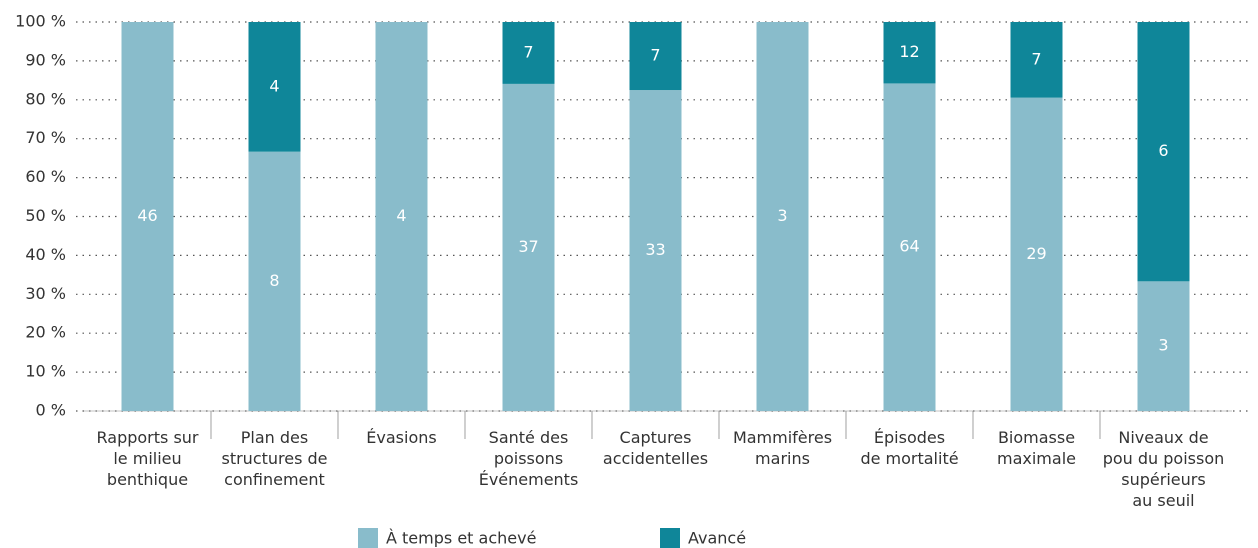 The height and width of the screenshot is (548, 1258). Describe the element at coordinates (45, 98) in the screenshot. I see `y-tick-label: 80 %` at that location.